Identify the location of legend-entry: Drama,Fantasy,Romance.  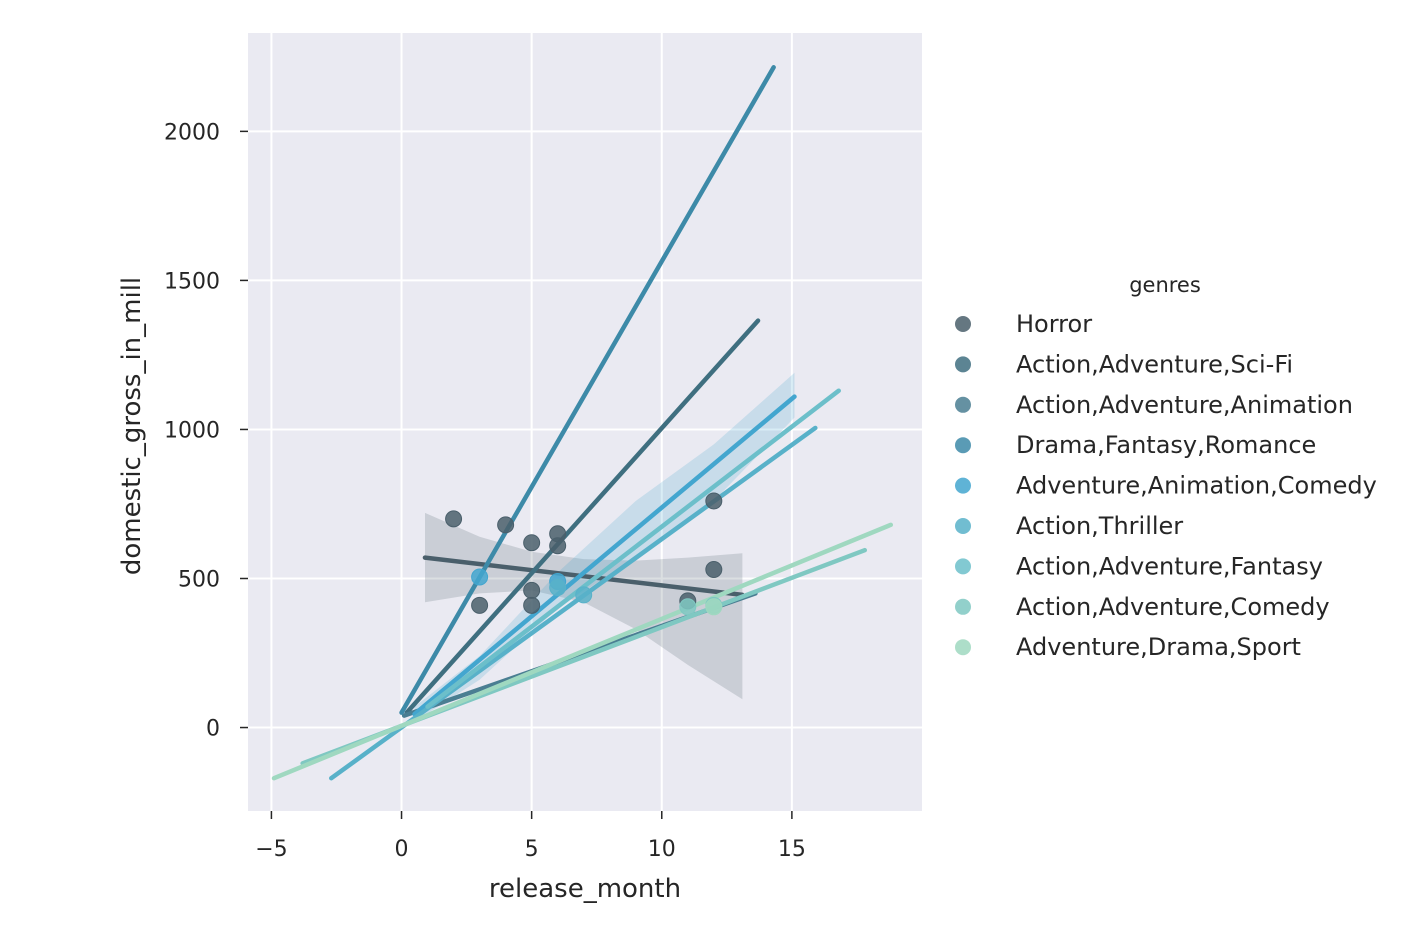
(1166, 445).